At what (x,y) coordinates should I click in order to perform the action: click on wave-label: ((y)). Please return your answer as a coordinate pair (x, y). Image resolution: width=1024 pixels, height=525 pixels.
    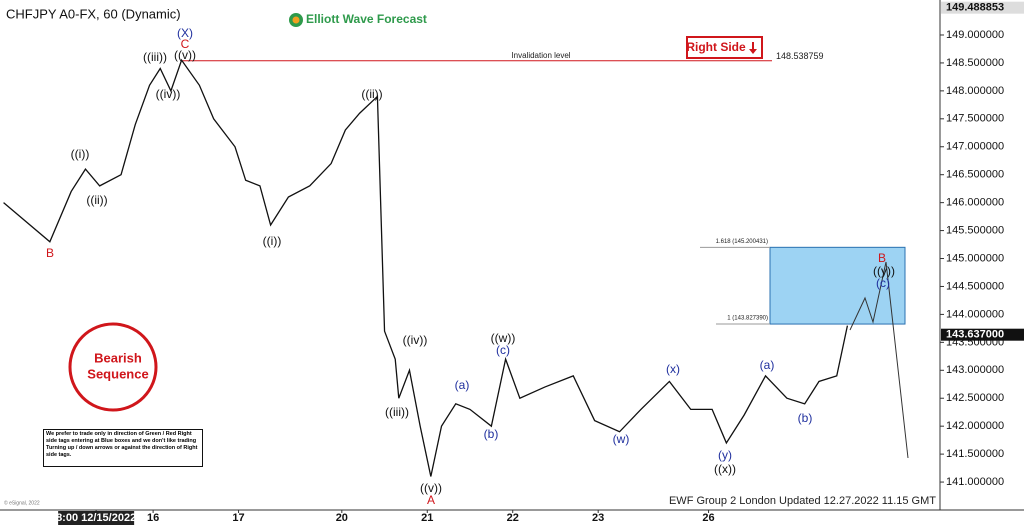
    Looking at the image, I should click on (884, 271).